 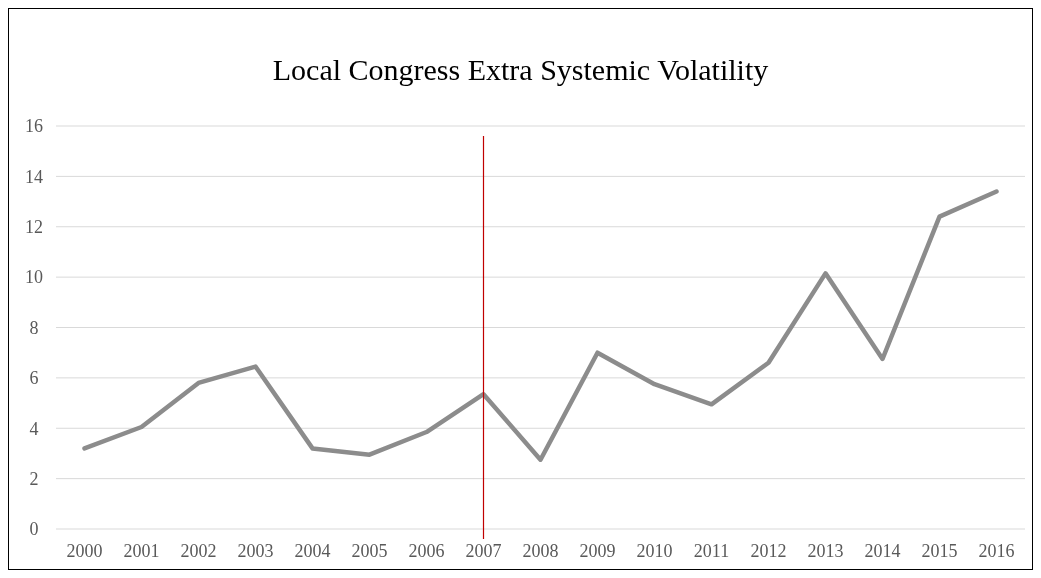 What do you see at coordinates (426, 551) in the screenshot?
I see `x-tick-label: 2006` at bounding box center [426, 551].